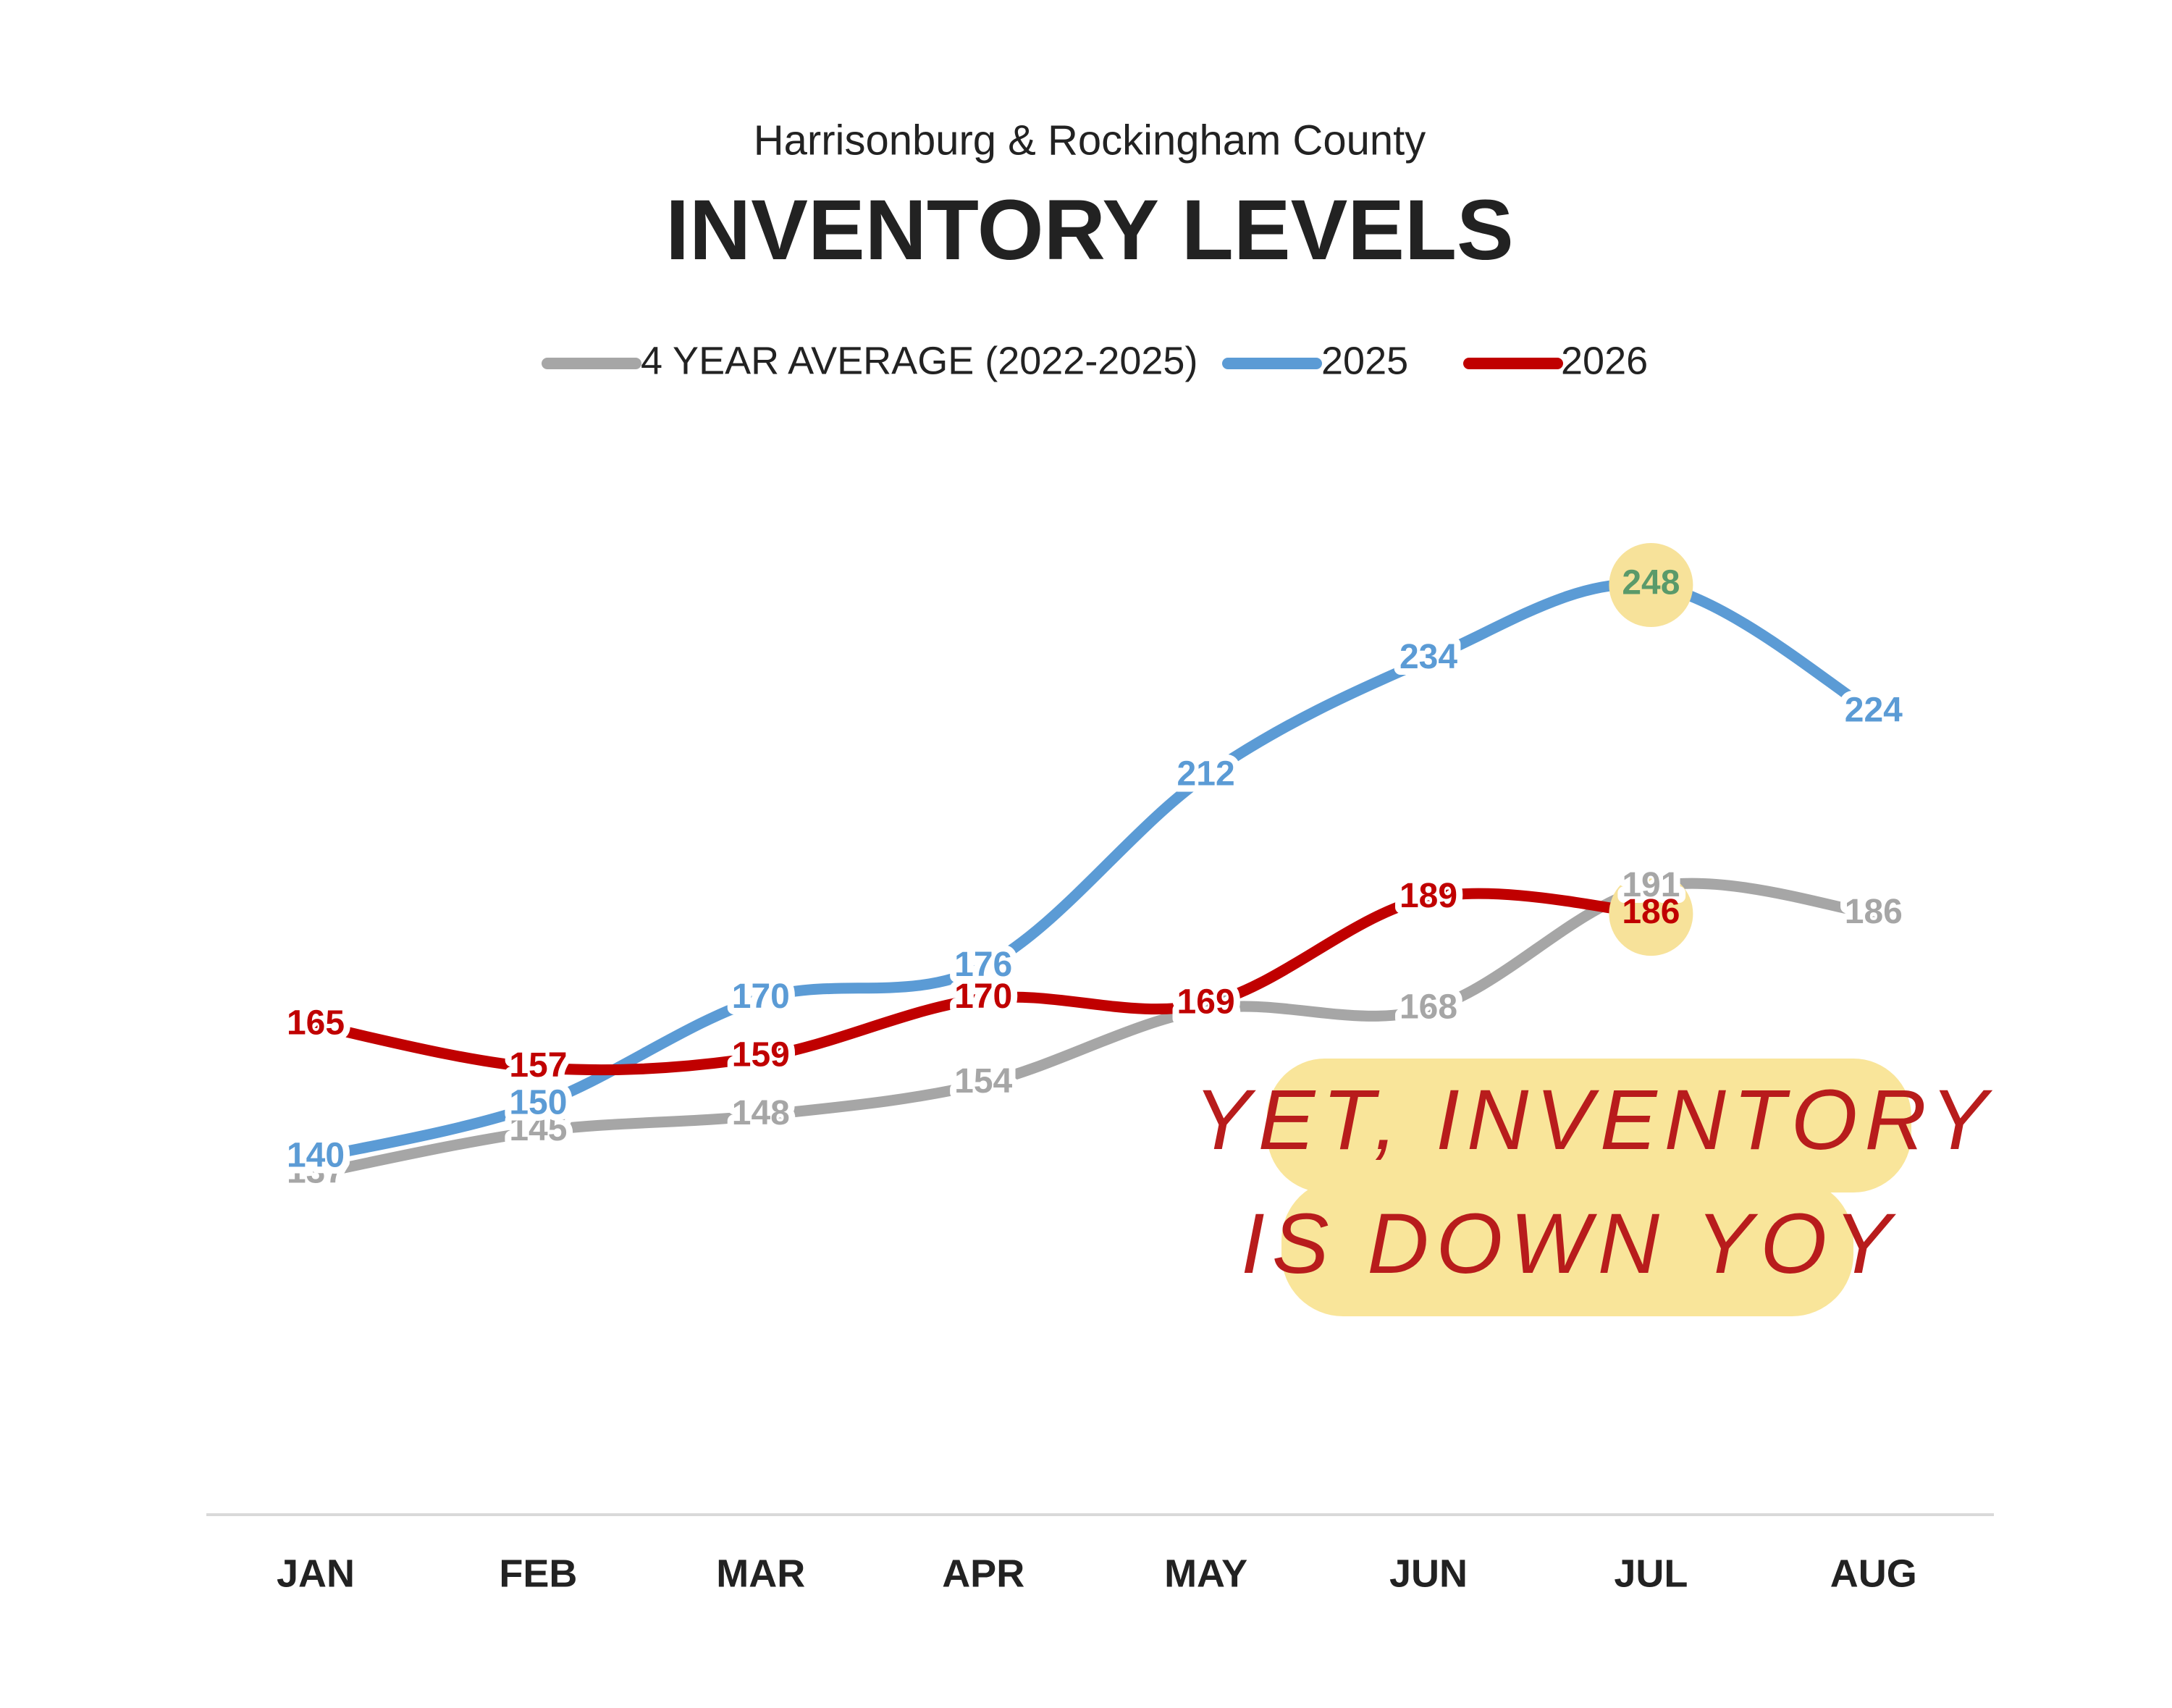 The width and height of the screenshot is (2172, 1708). I want to click on annotation-text: IS DOWN YOY, so click(1569, 1244).